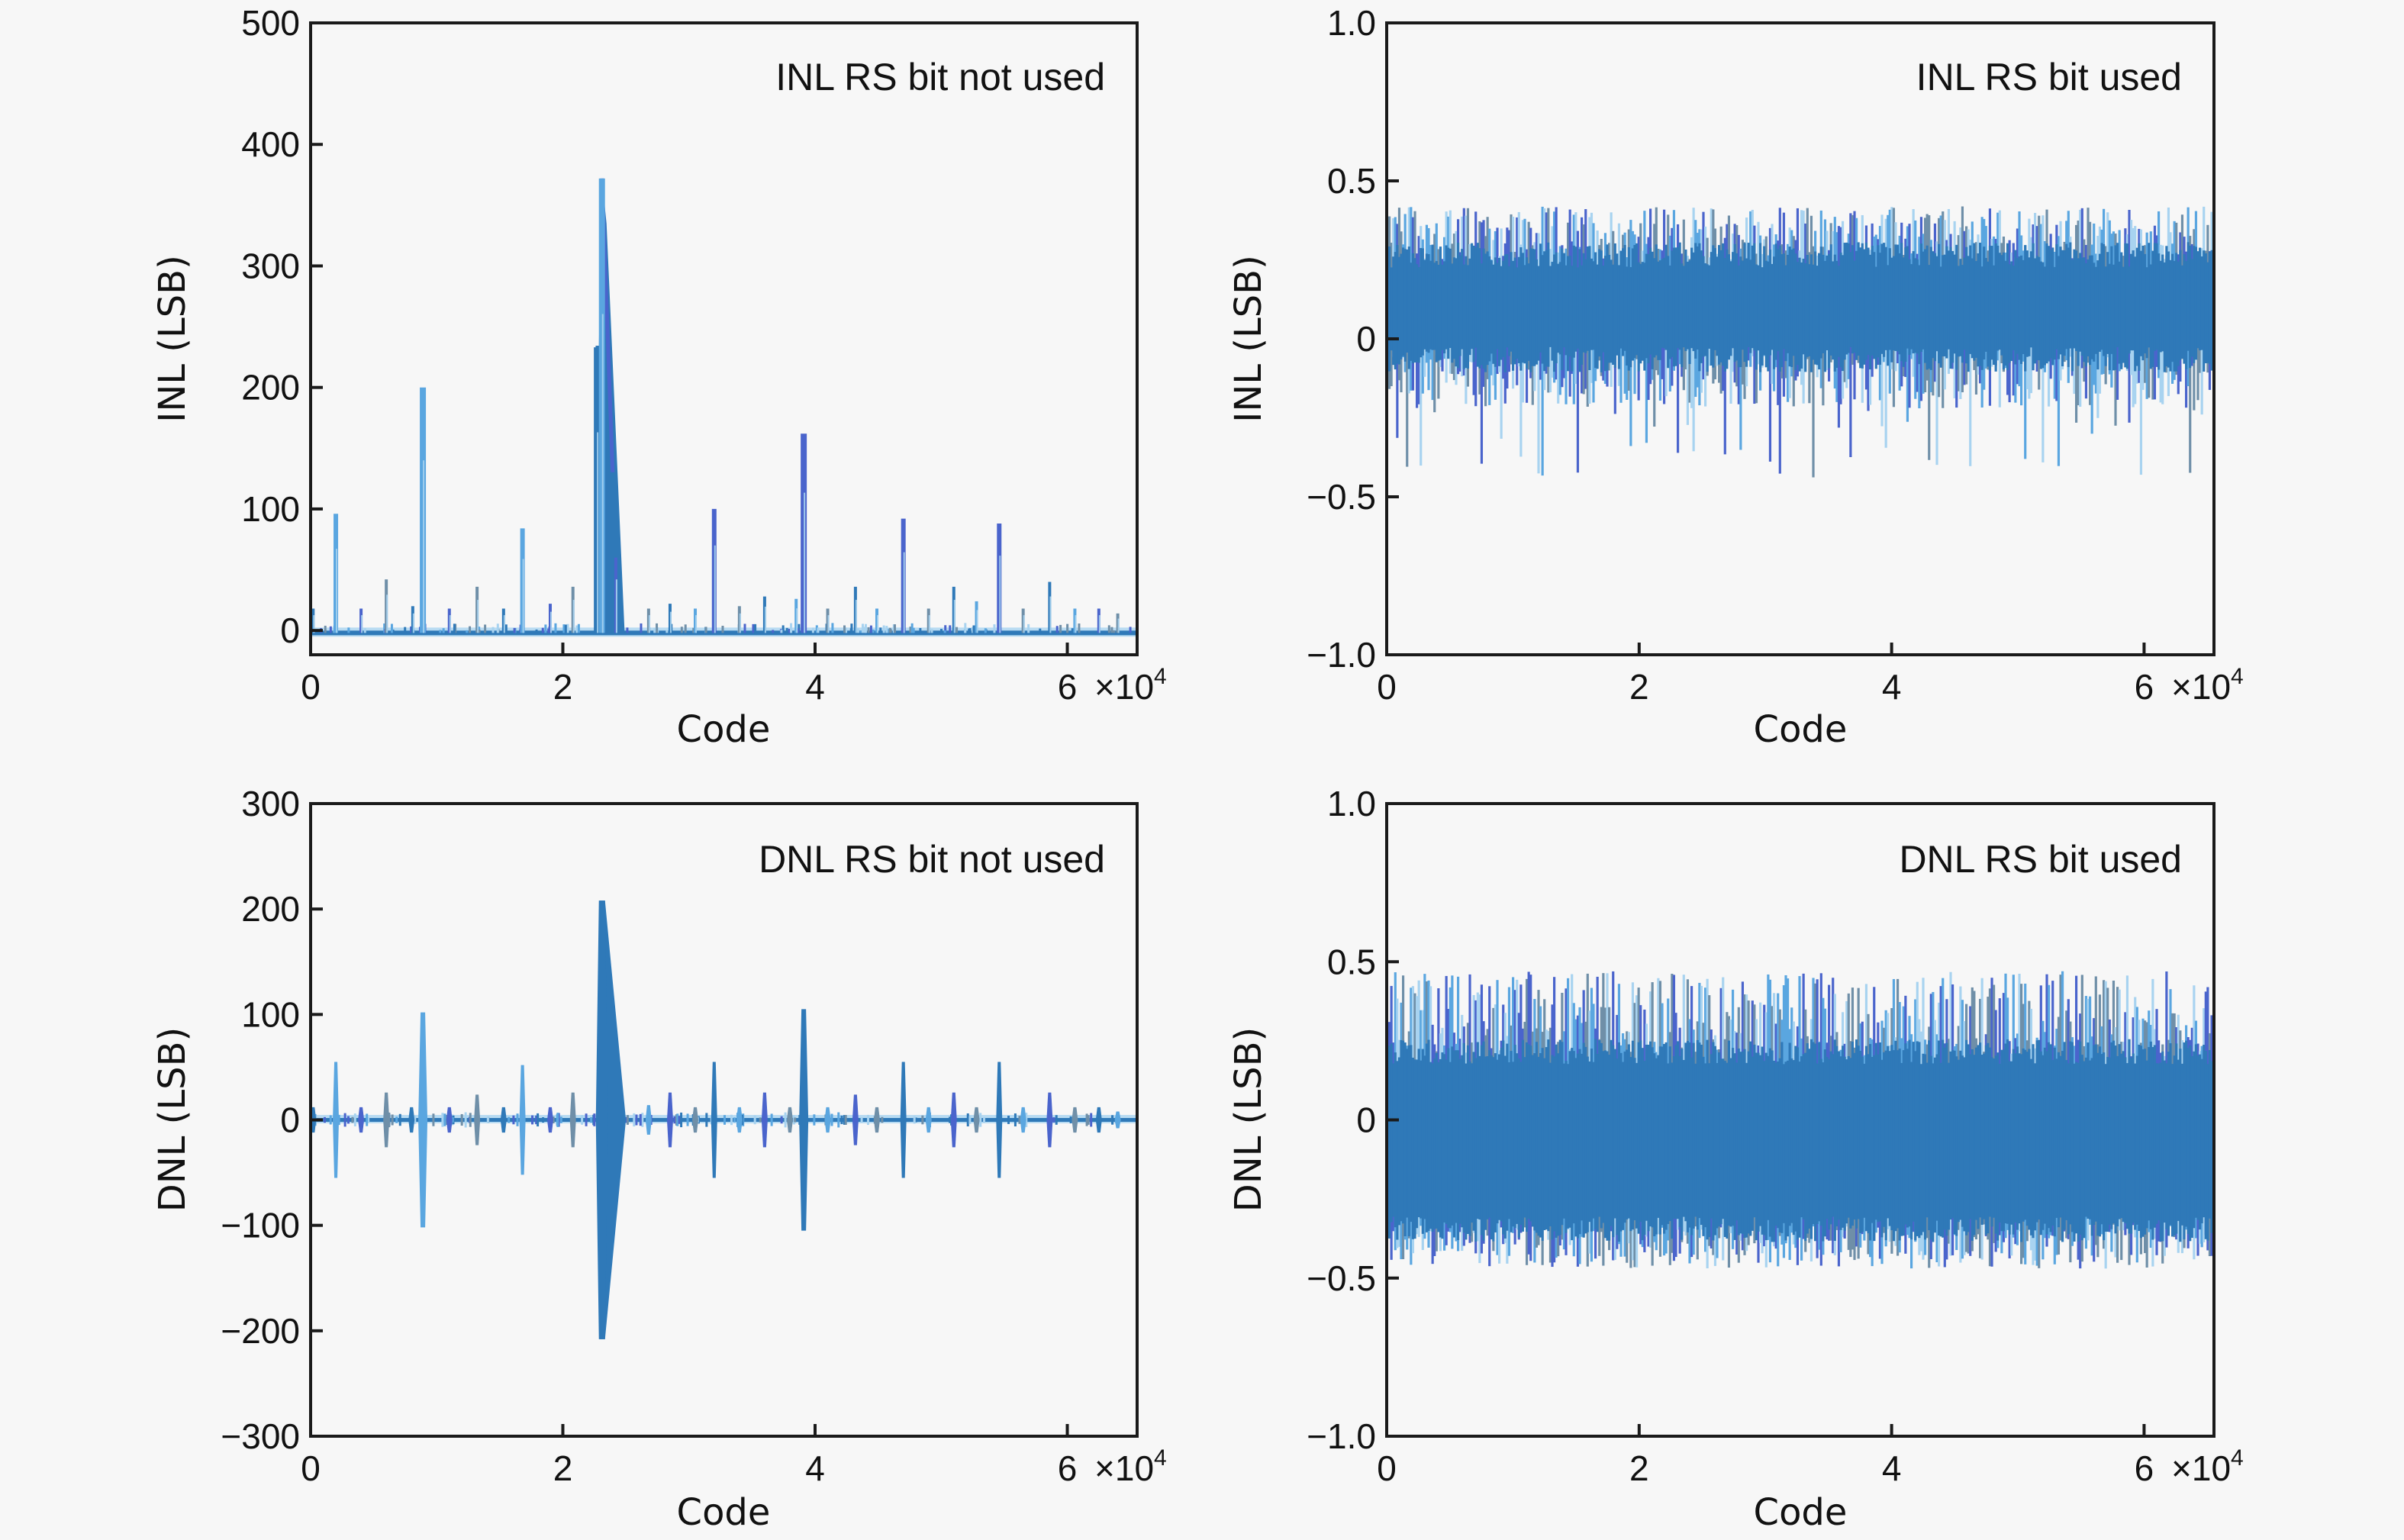 Image resolution: width=2404 pixels, height=1540 pixels. What do you see at coordinates (2040, 860) in the screenshot?
I see `panel-annotation: DNL RS bit used` at bounding box center [2040, 860].